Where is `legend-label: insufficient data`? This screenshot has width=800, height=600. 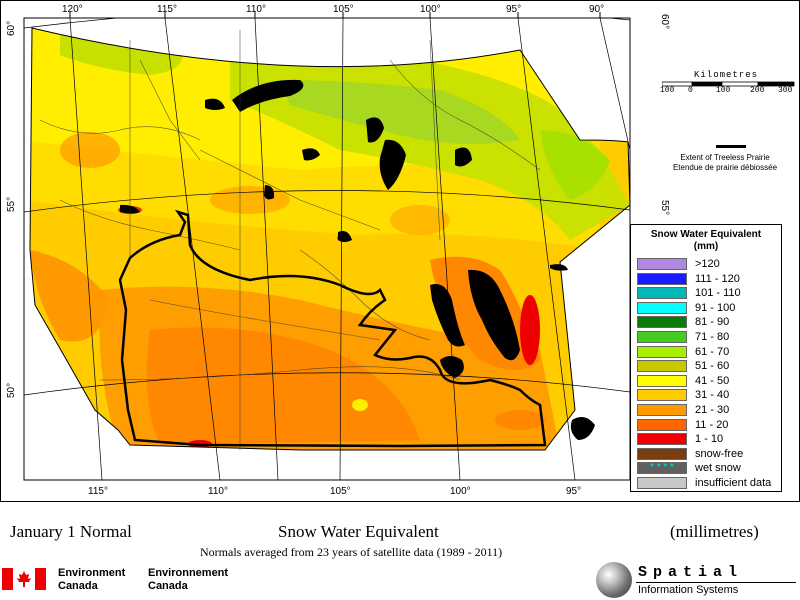 legend-label: insufficient data is located at coordinates (733, 483).